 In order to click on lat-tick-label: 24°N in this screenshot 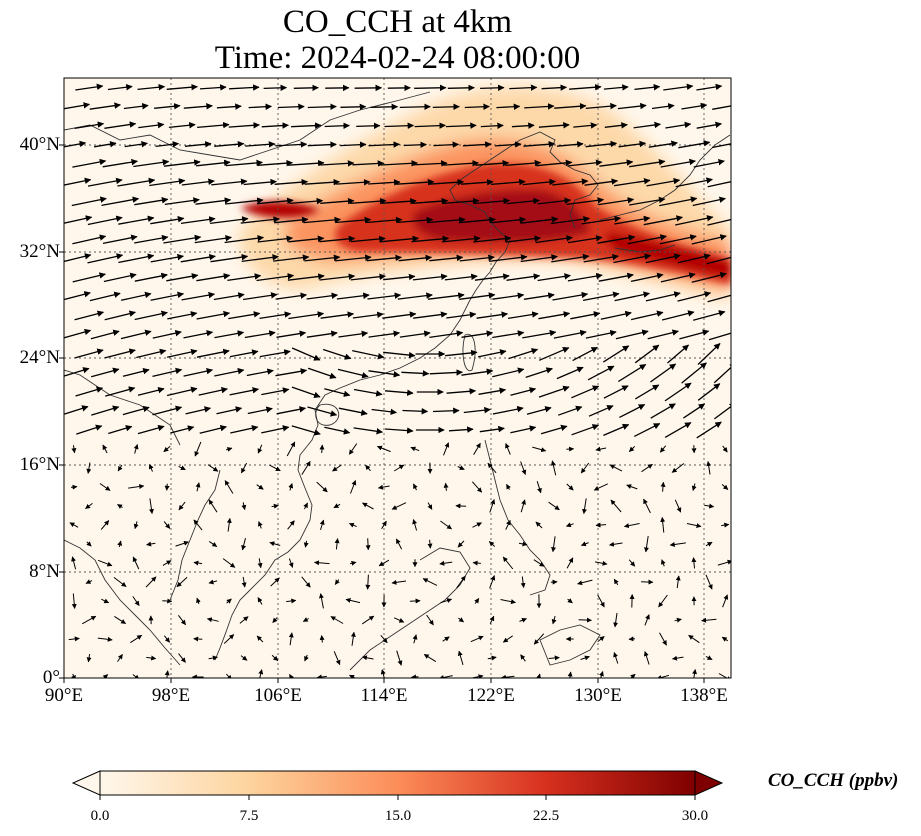, I will do `click(39, 357)`.